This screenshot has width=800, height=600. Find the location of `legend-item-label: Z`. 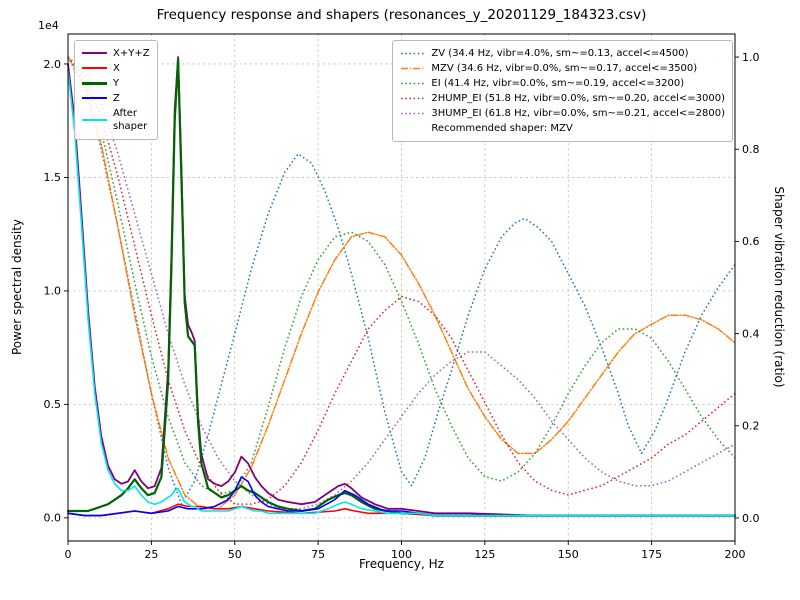

legend-item-label: Z is located at coordinates (116, 98).